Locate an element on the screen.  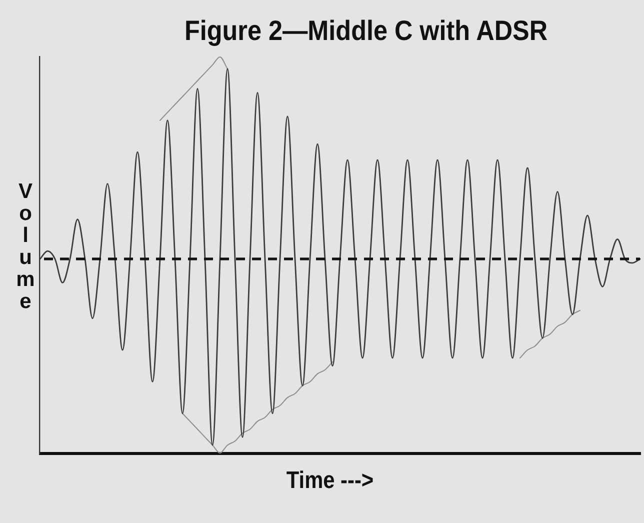
x-axis-title: Time ---> is located at coordinates (330, 481).